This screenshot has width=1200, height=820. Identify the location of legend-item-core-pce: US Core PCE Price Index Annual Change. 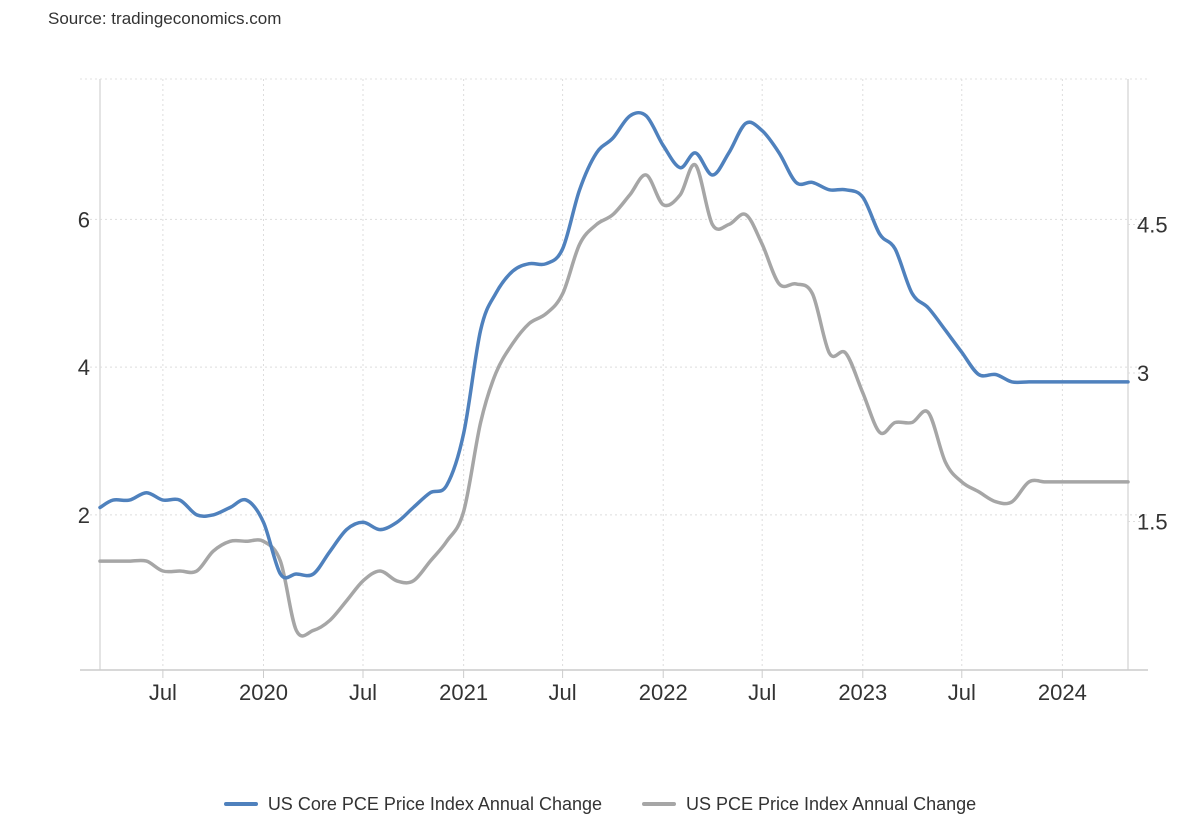
(412, 804).